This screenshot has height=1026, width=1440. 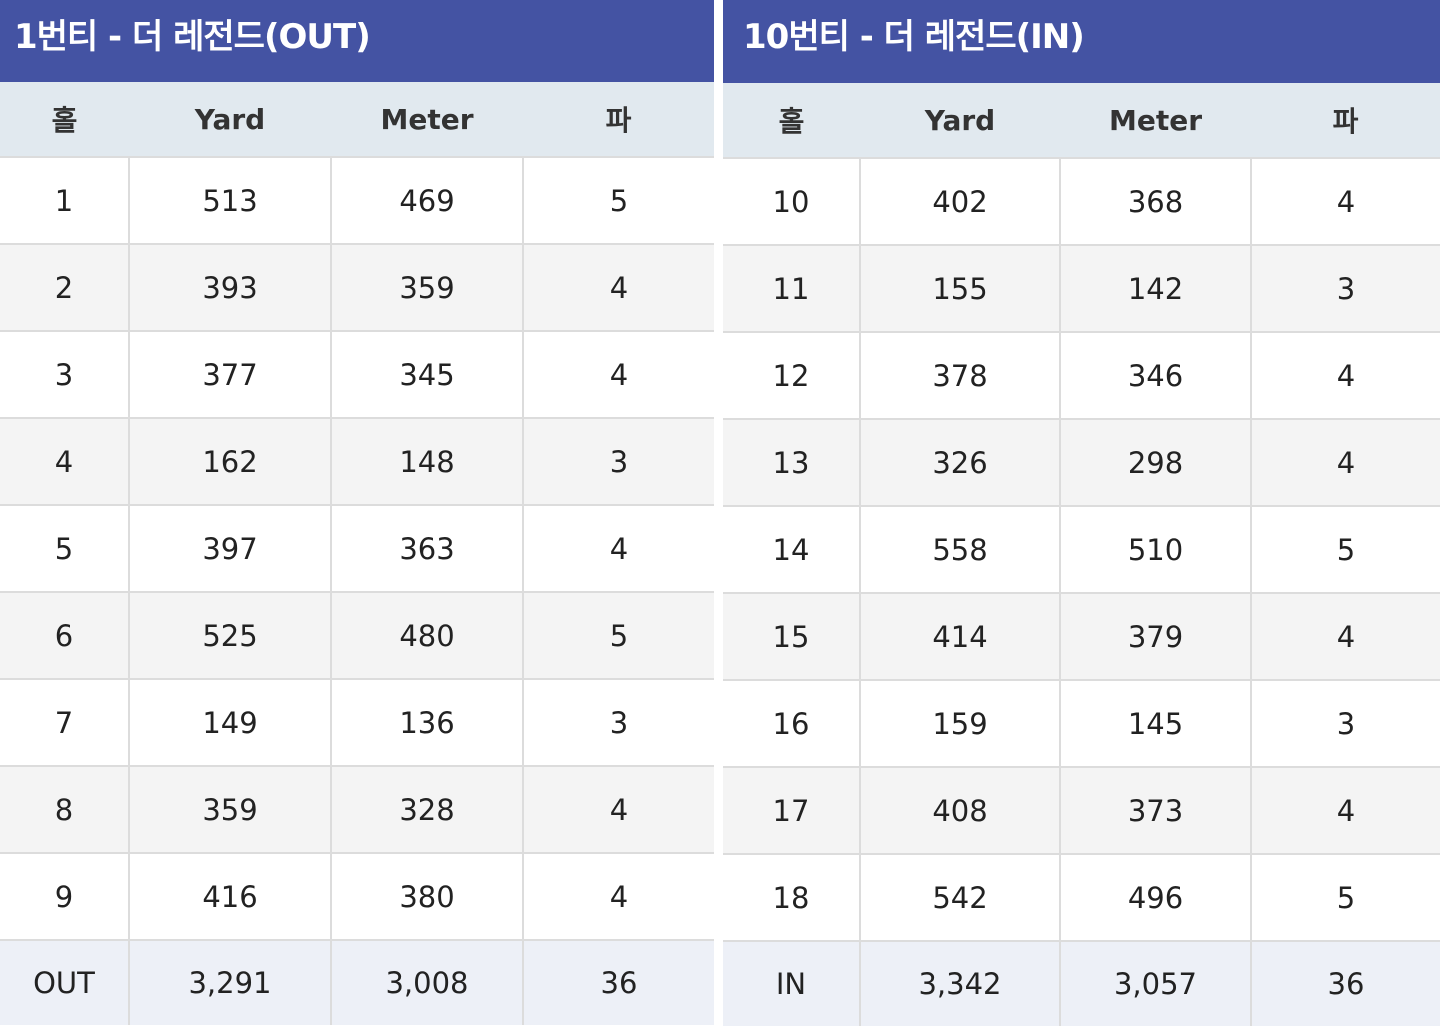 I want to click on table-header-row: 홀 Yard Meter 파, so click(x=357, y=119).